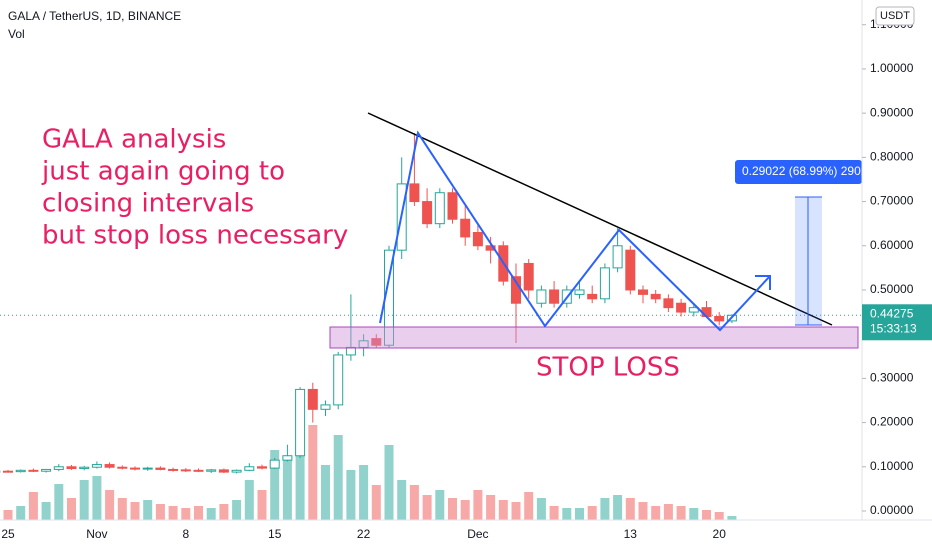  What do you see at coordinates (892, 422) in the screenshot?
I see `y-tick-label: 0.20000` at bounding box center [892, 422].